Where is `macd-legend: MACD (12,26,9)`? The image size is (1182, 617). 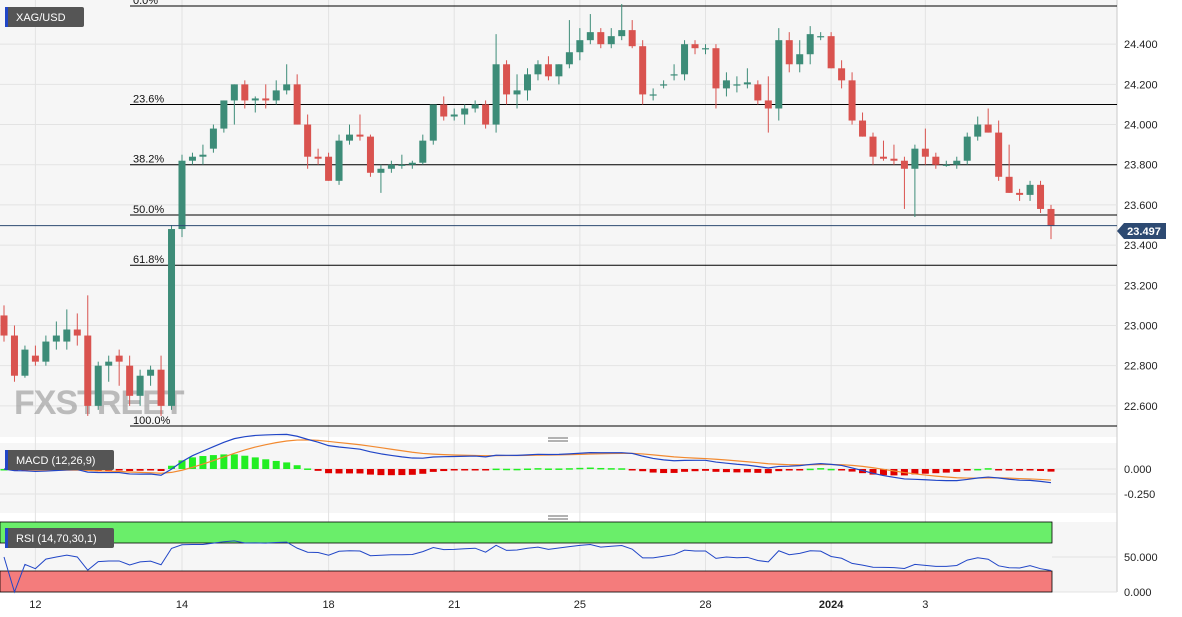 macd-legend: MACD (12,26,9) is located at coordinates (59, 460).